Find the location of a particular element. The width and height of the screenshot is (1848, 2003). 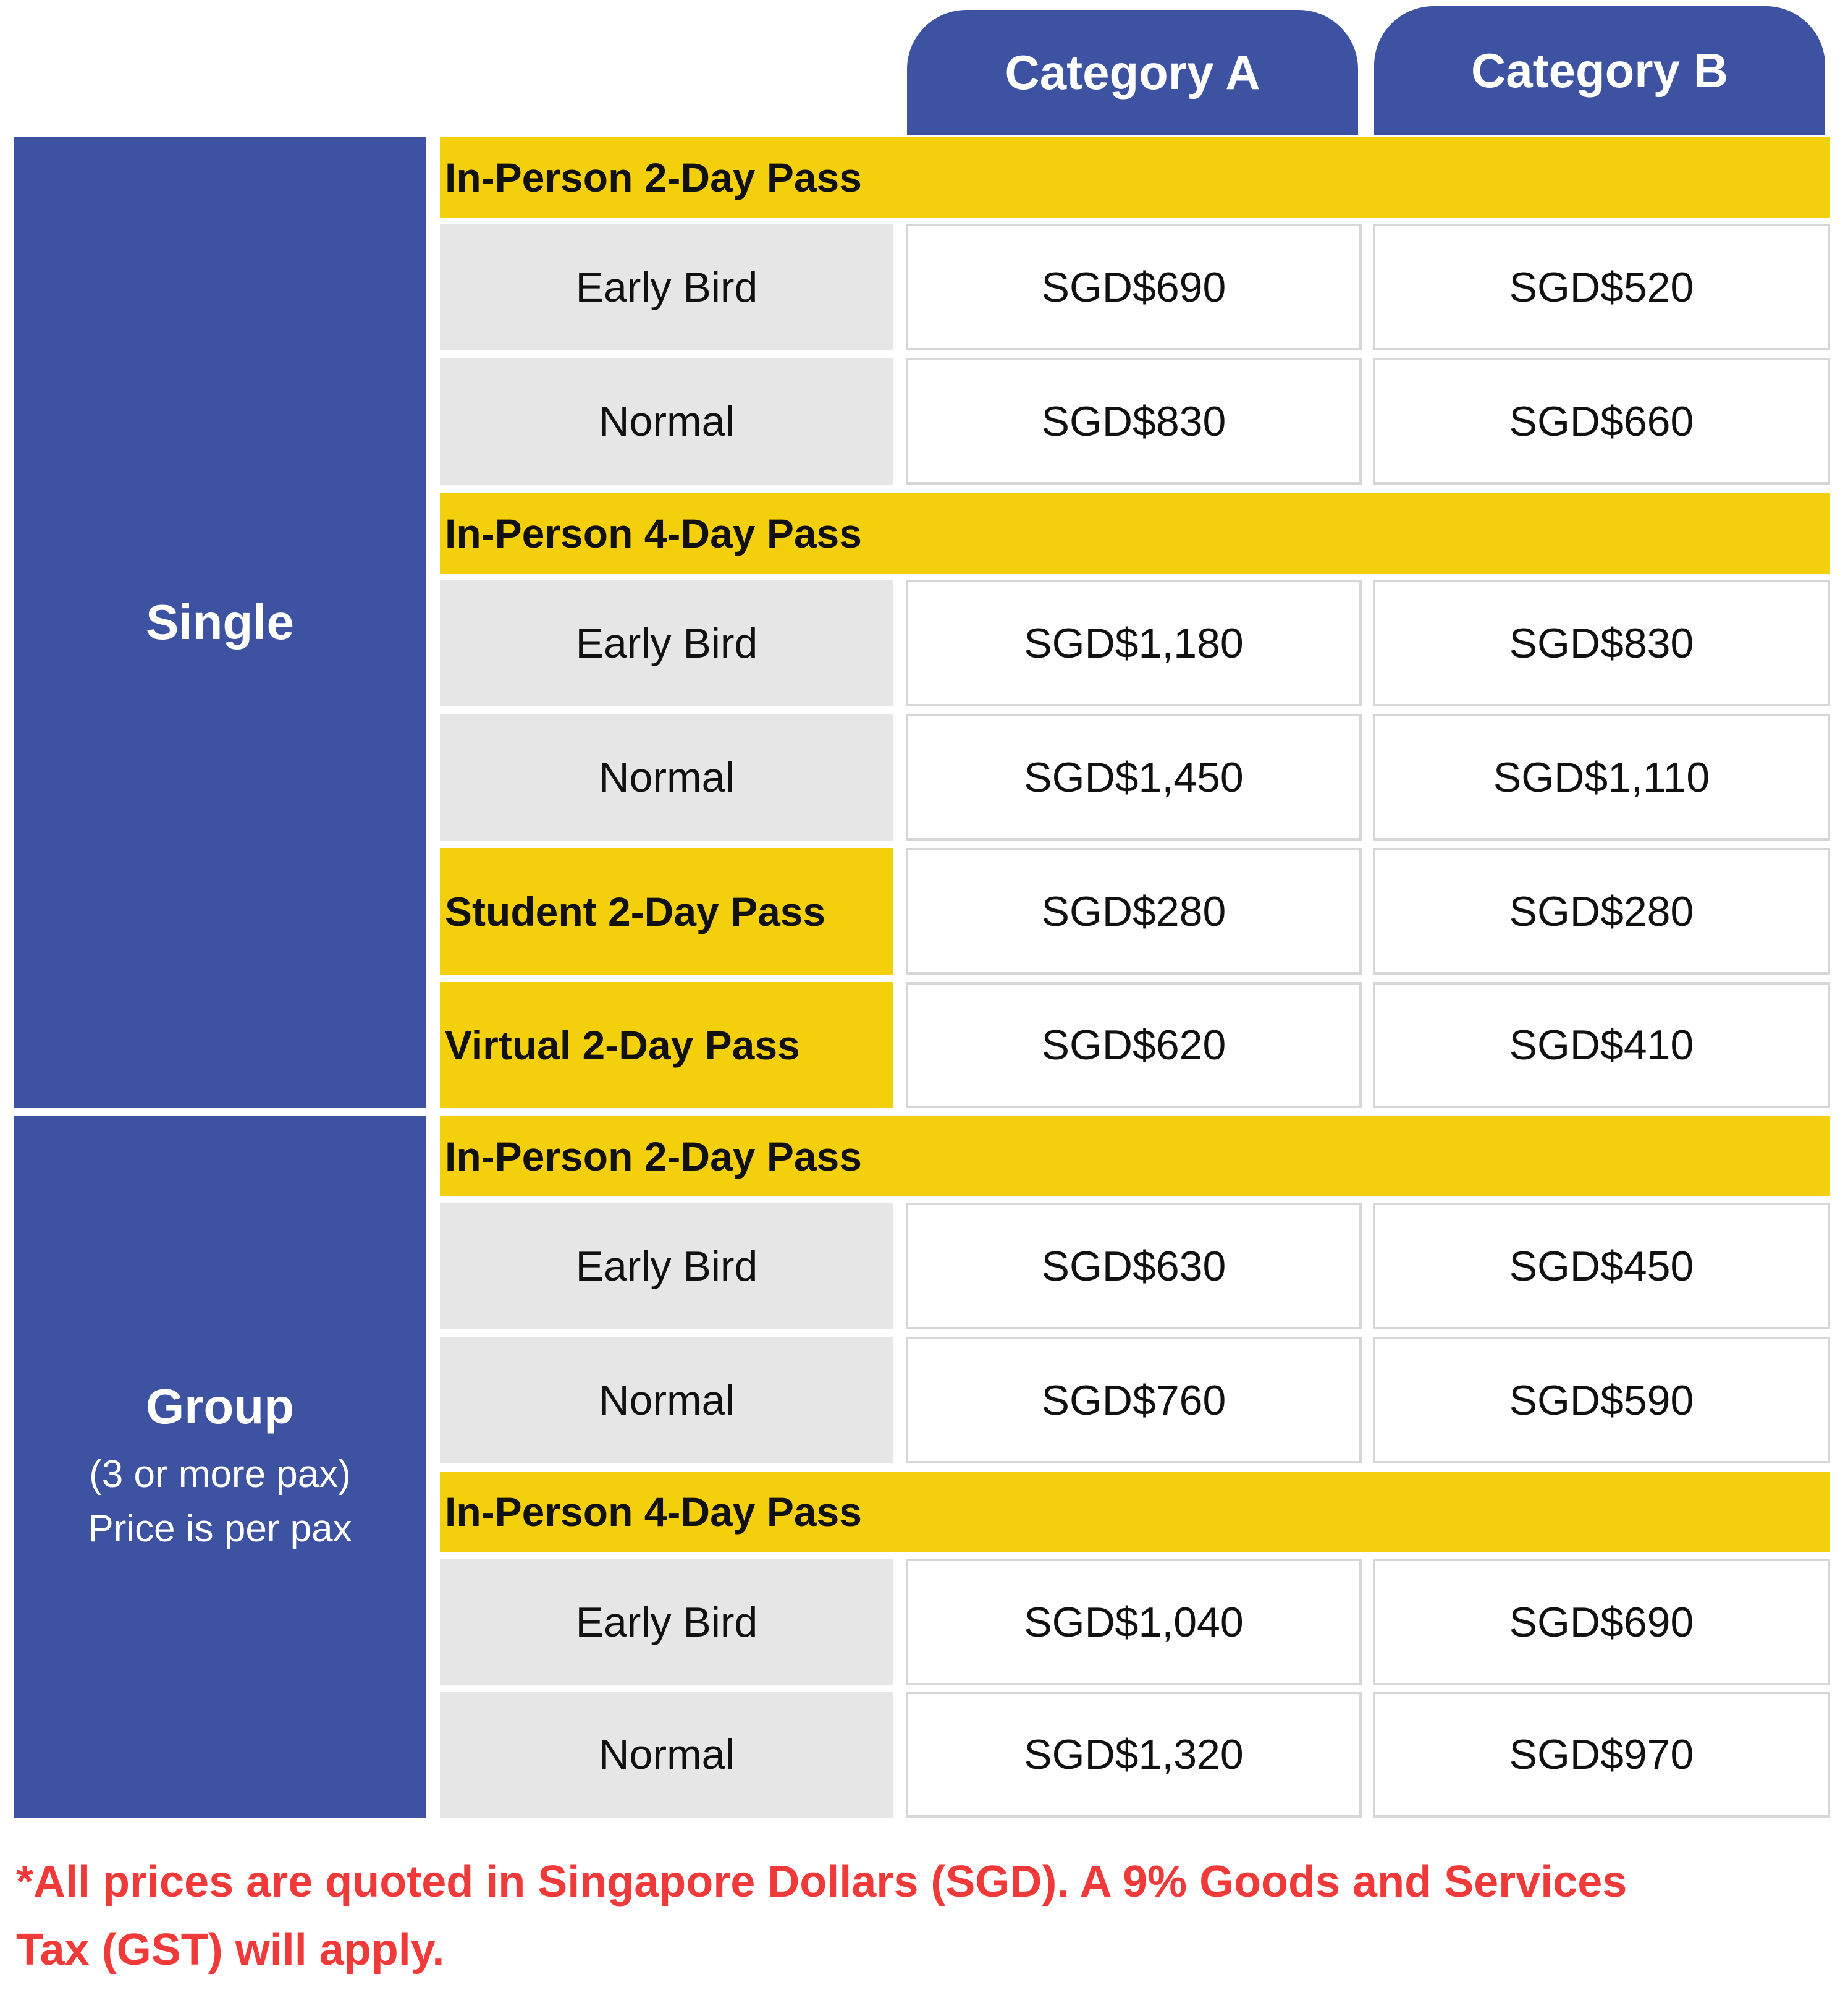

price-value: SGD$1,040 is located at coordinates (1134, 1622).